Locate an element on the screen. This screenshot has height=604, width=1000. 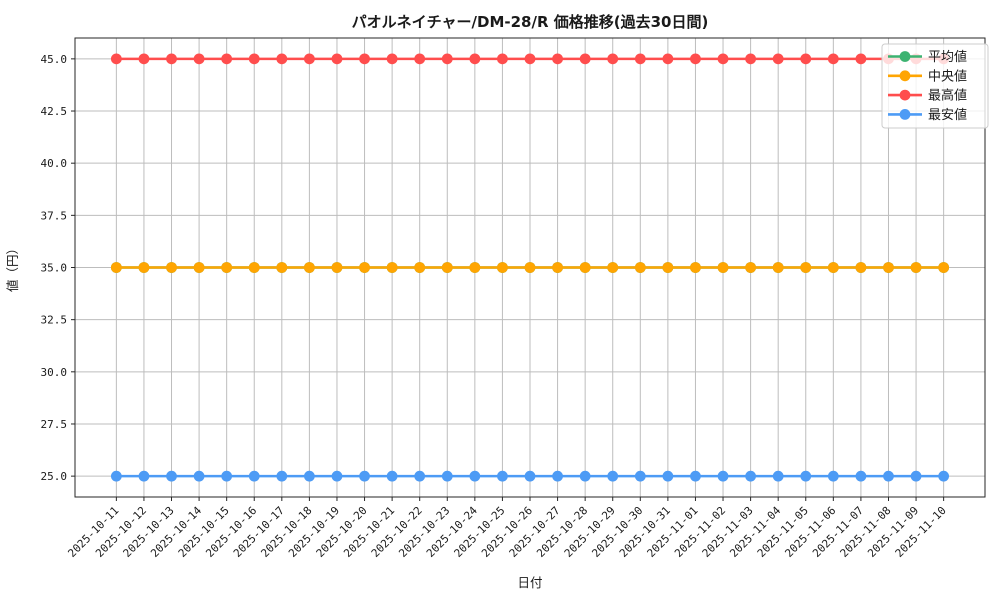
legend-item: 中央値 is located at coordinates (927, 76).